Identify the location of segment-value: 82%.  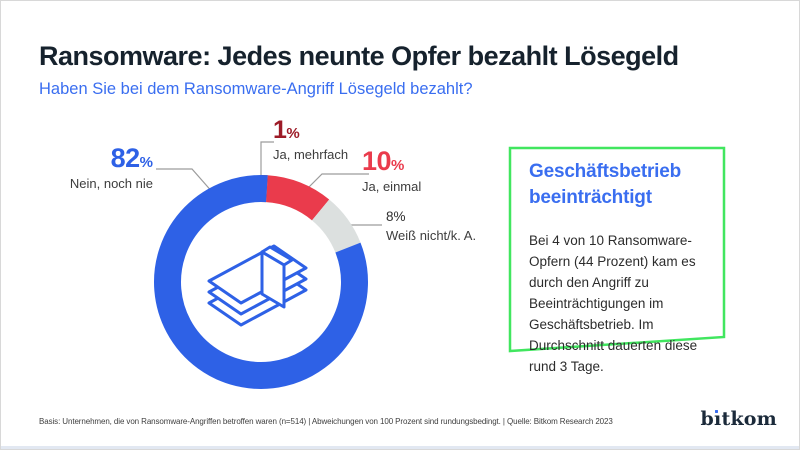
(131, 158).